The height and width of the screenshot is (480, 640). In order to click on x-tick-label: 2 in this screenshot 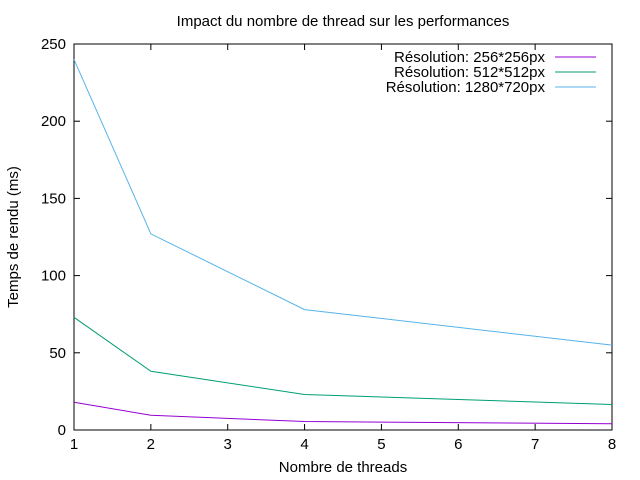, I will do `click(151, 444)`.